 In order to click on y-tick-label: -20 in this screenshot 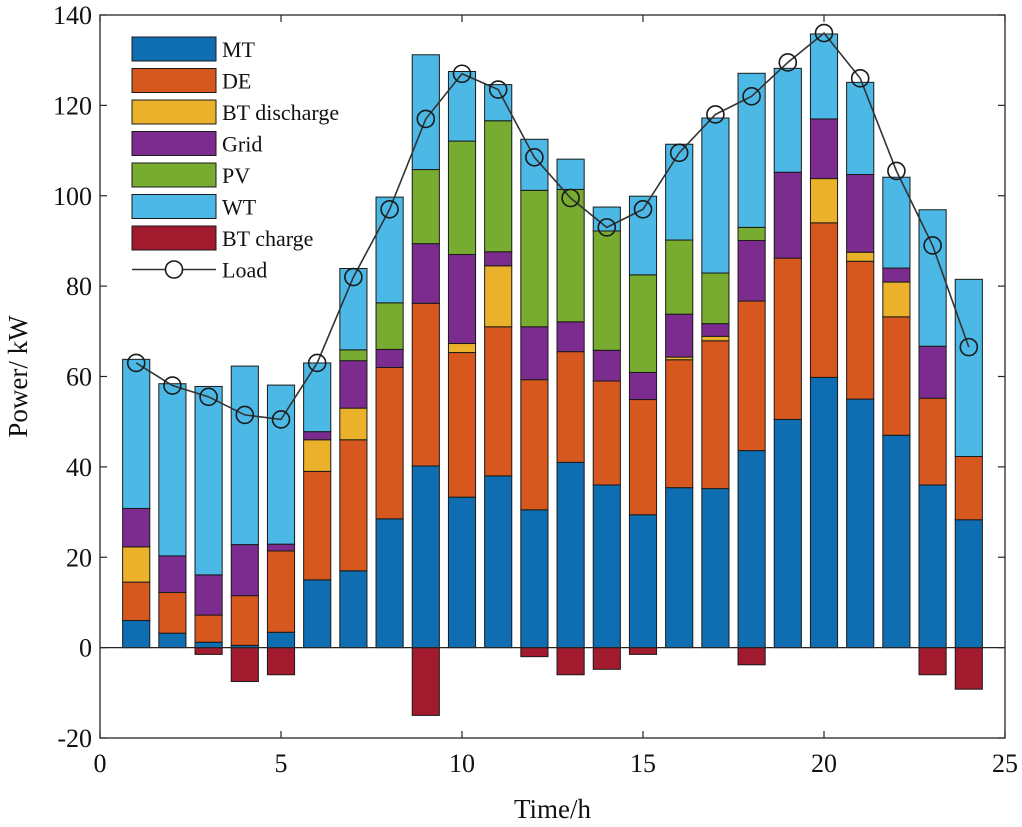, I will do `click(74, 738)`.